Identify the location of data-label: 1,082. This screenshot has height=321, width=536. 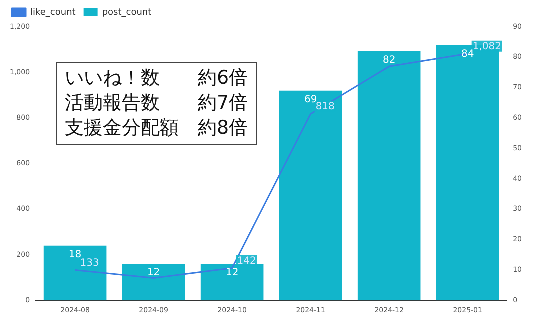
(487, 47).